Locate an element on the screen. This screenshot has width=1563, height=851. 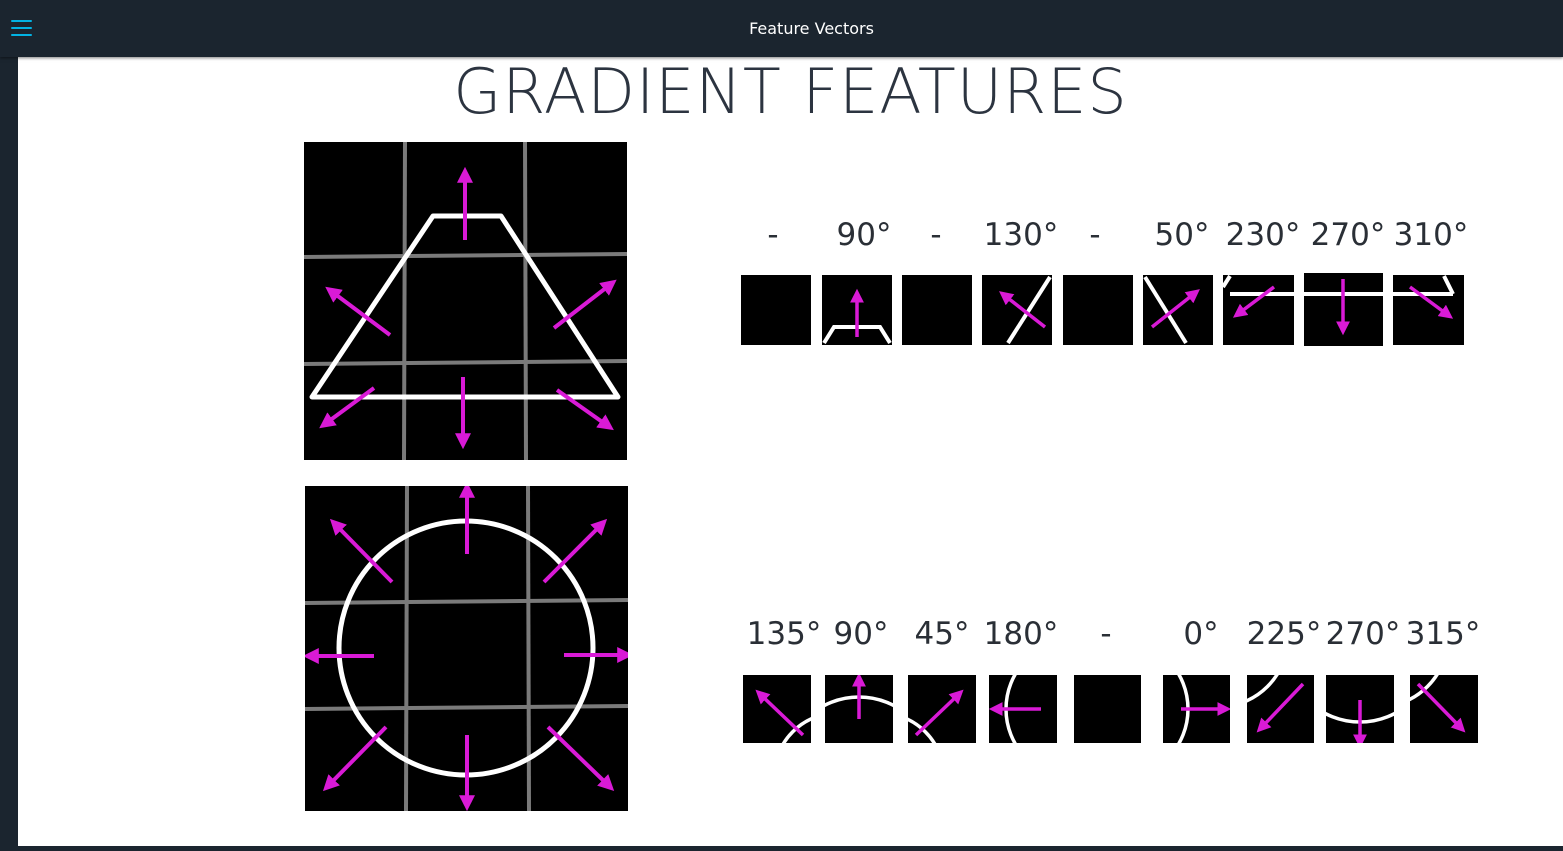
row1-cells is located at coordinates (1102, 309).